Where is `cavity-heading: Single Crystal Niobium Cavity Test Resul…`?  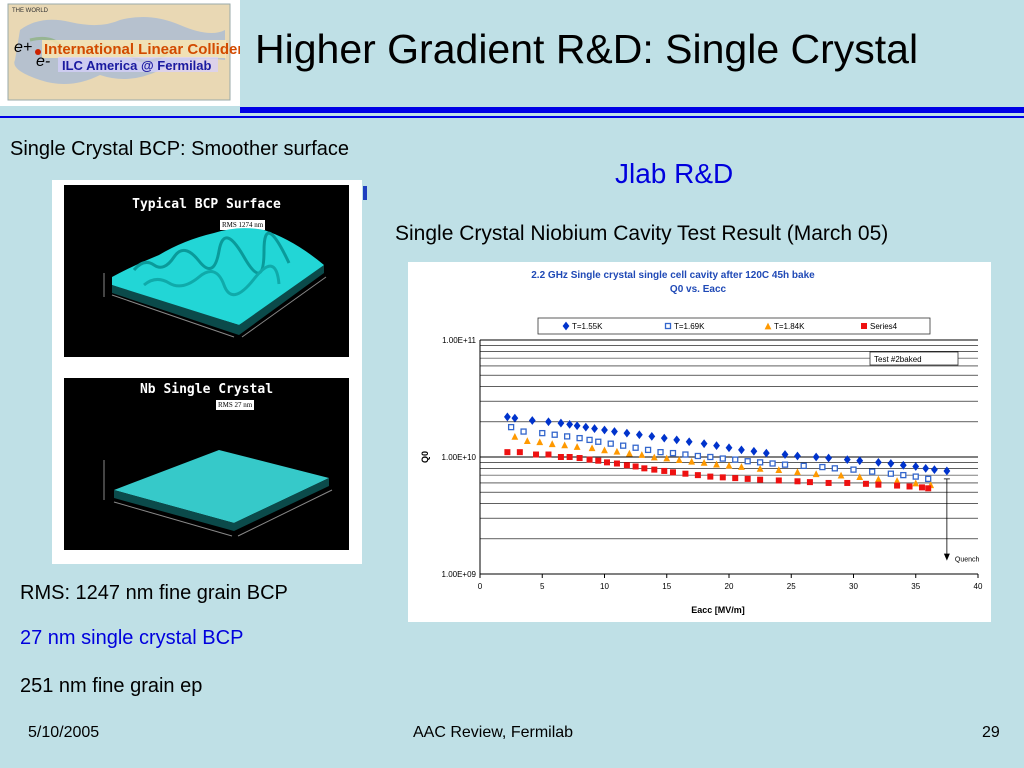
cavity-heading: Single Crystal Niobium Cavity Test Resul… is located at coordinates (642, 233).